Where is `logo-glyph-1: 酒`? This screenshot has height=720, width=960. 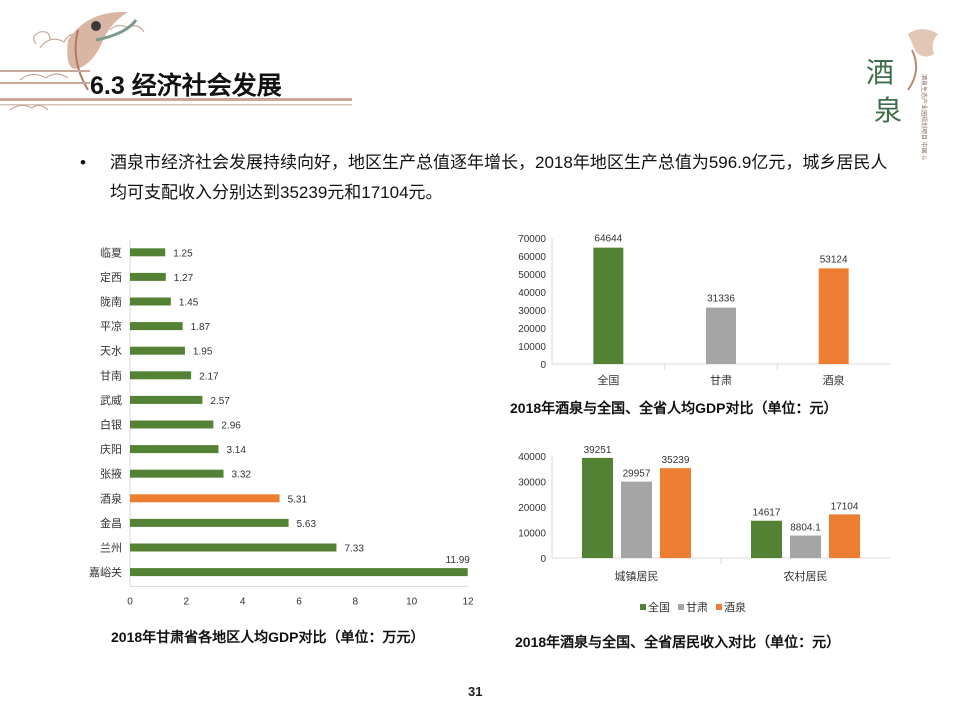
logo-glyph-1: 酒 is located at coordinates (880, 72).